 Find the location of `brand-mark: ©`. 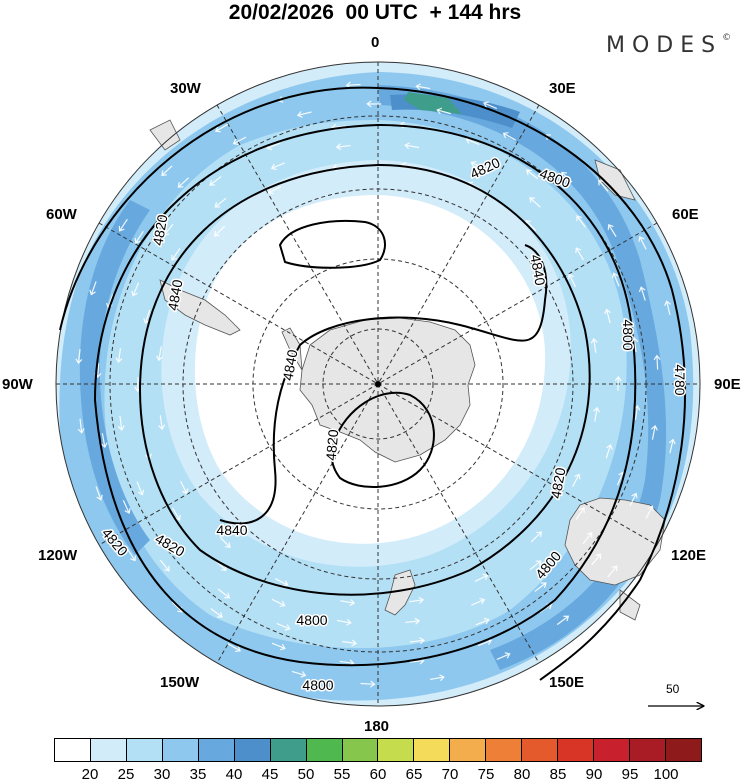

brand-mark: © is located at coordinates (727, 38).